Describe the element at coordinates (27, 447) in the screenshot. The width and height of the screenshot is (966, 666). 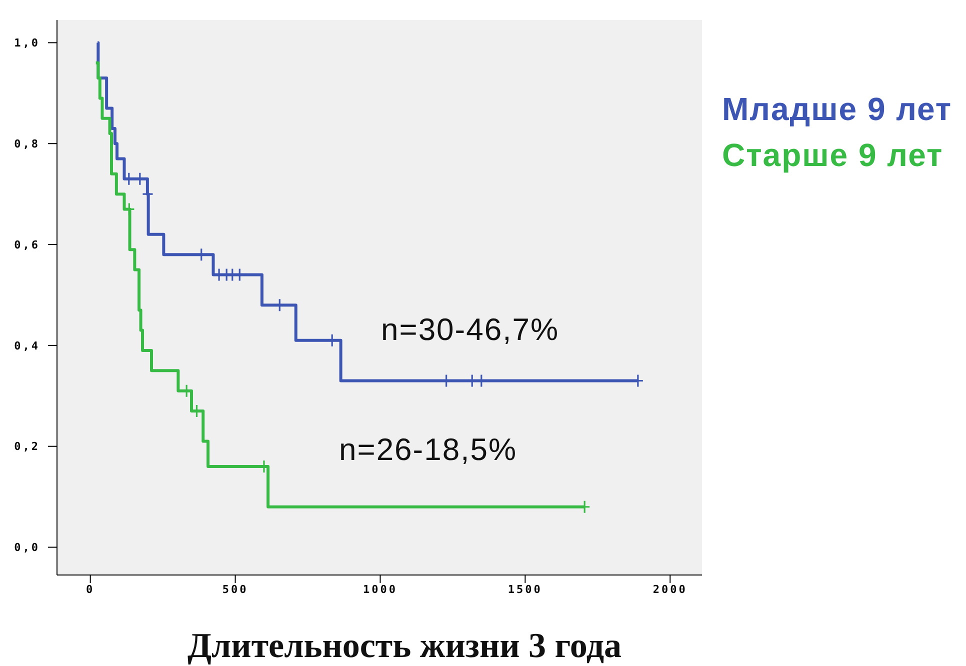
I see `y-tick-label: 0,2` at that location.